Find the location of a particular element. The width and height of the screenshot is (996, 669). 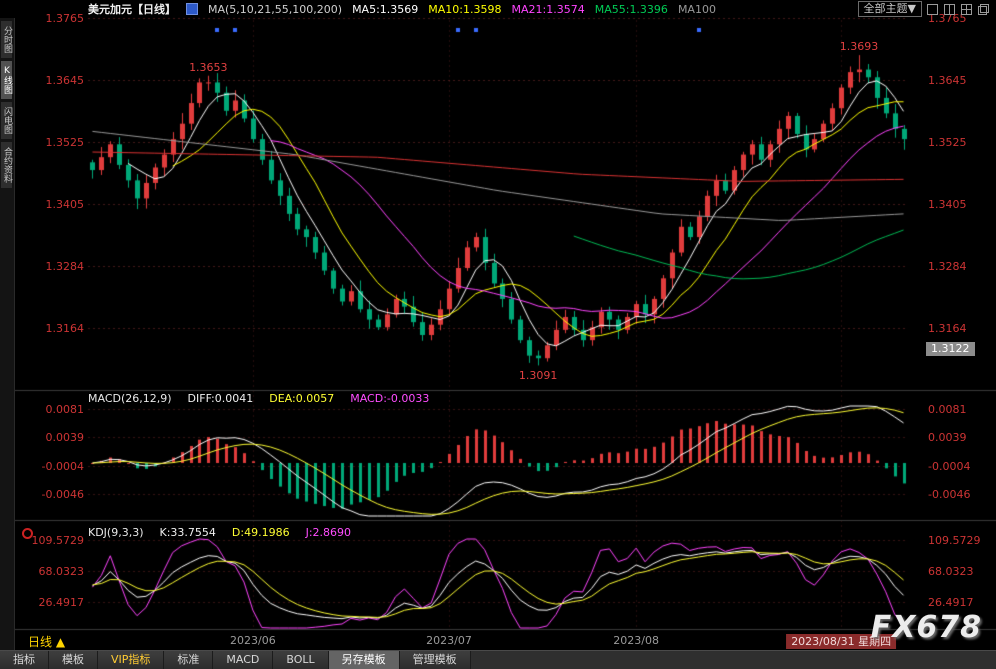

header-toolbar: 全部主题▼ is located at coordinates (926, 9).